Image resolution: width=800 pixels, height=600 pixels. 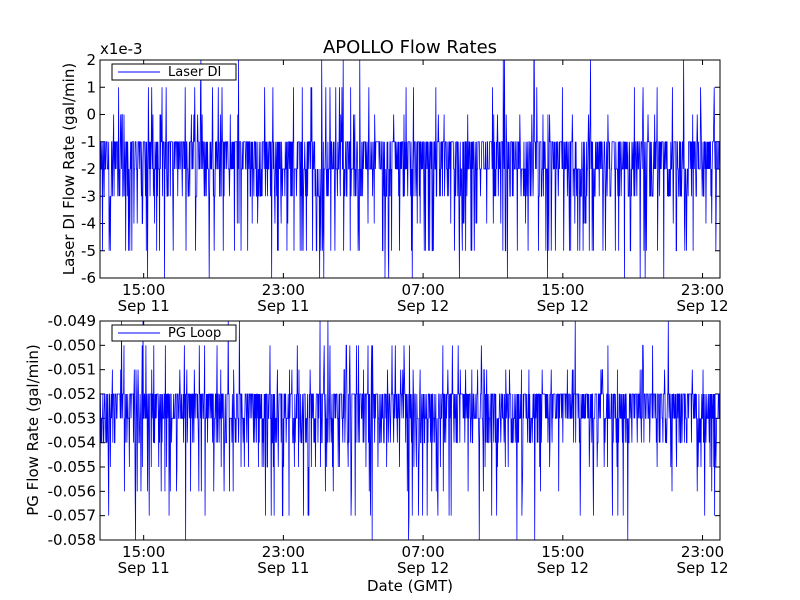 I want to click on y-tick-label: 0, so click(x=91, y=115).